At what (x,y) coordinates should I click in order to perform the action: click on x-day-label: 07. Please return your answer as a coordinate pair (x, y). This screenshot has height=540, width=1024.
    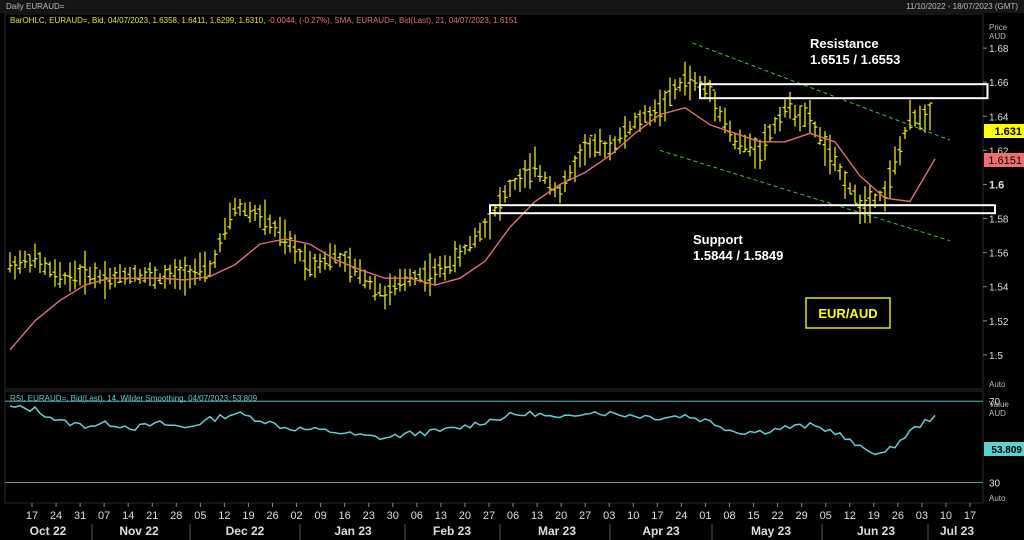
    Looking at the image, I should click on (104, 516).